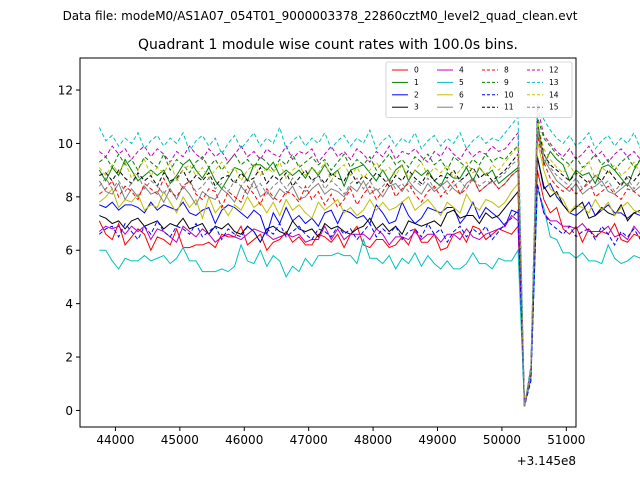 This screenshot has height=480, width=640. I want to click on legend-label-8: 8, so click(506, 70).